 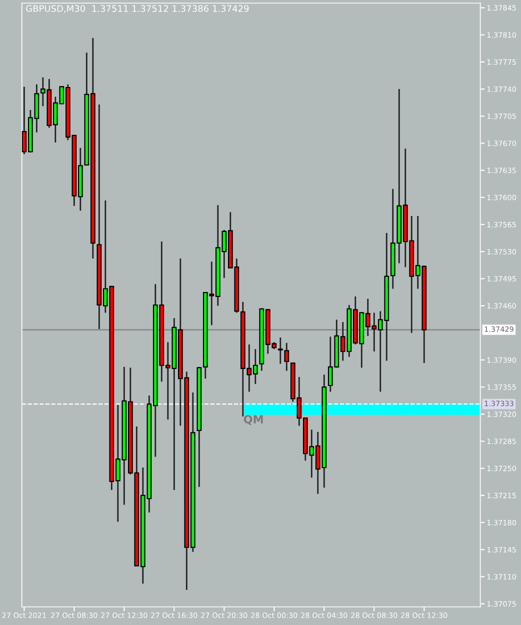 What do you see at coordinates (253, 420) in the screenshot?
I see `band-label: QM` at bounding box center [253, 420].